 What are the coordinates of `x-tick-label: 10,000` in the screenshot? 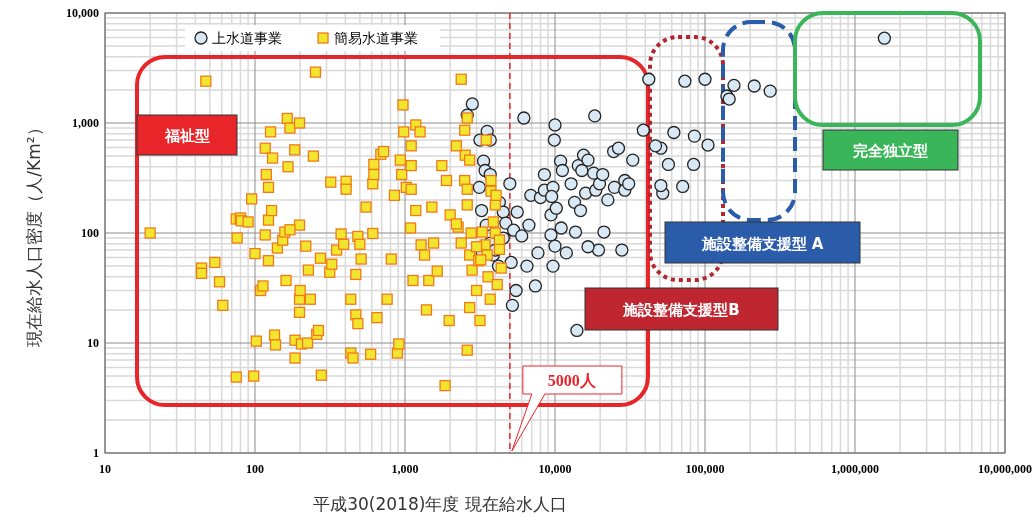 It's located at (555, 469).